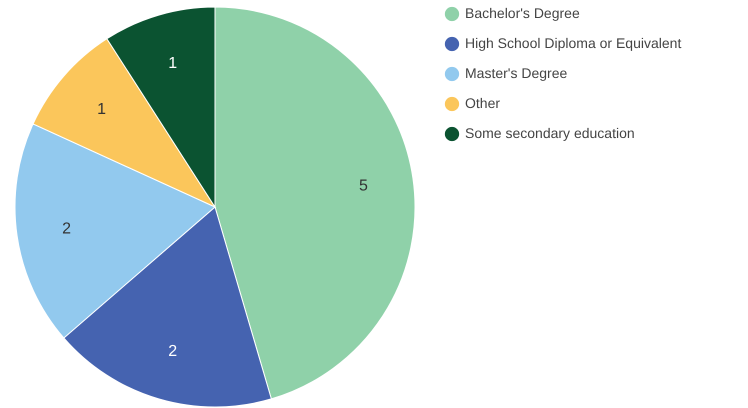 This screenshot has width=748, height=408. What do you see at coordinates (550, 133) in the screenshot?
I see `legend-label: Some secondary education` at bounding box center [550, 133].